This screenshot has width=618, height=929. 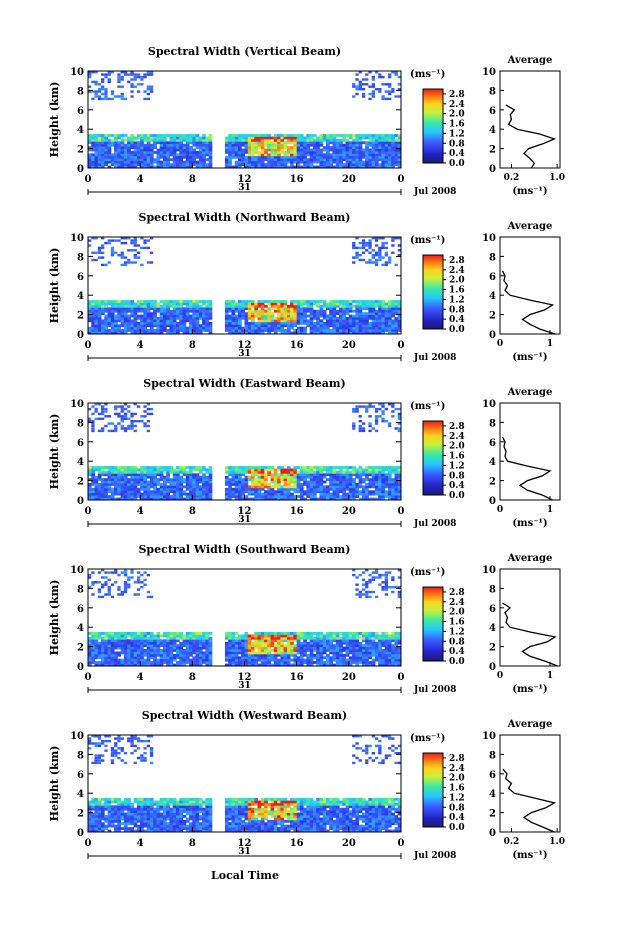 What do you see at coordinates (88, 345) in the screenshot?
I see `x-tick-label: 0` at bounding box center [88, 345].